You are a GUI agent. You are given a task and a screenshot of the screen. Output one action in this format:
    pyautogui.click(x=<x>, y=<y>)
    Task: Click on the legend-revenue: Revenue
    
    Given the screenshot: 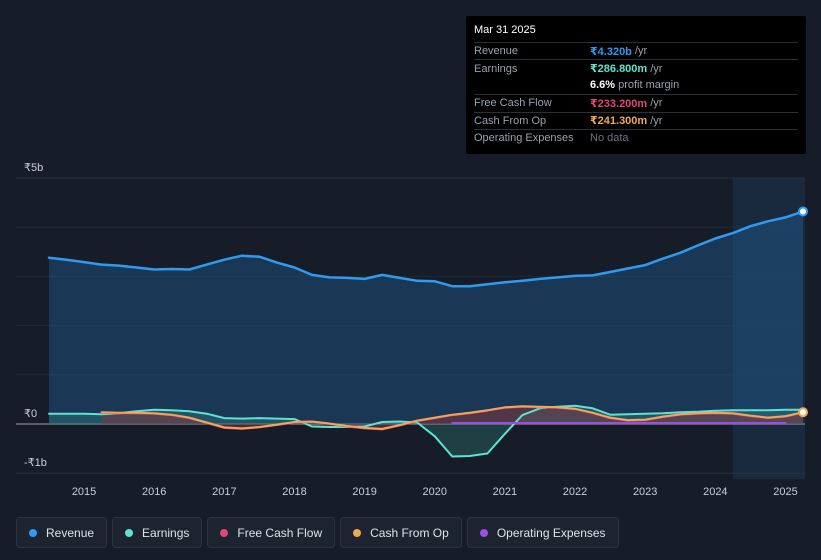 What is the action you would take?
    pyautogui.click(x=62, y=532)
    